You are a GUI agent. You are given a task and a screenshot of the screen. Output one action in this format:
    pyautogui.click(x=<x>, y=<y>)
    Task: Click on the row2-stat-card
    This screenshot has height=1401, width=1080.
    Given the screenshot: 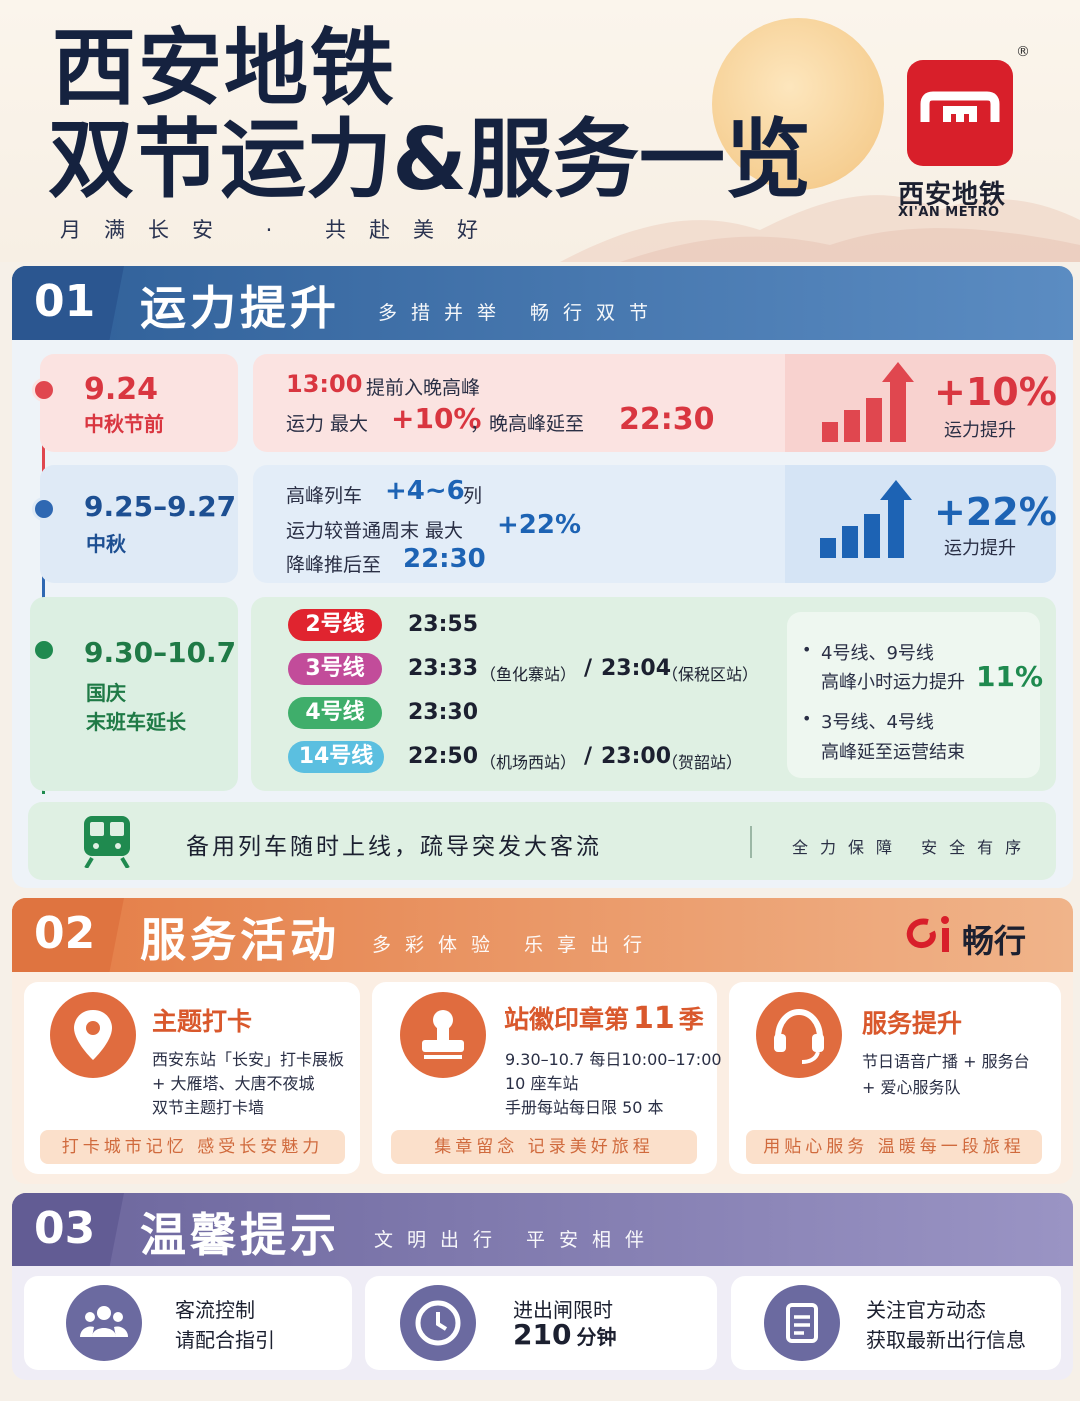 What is the action you would take?
    pyautogui.click(x=920, y=524)
    